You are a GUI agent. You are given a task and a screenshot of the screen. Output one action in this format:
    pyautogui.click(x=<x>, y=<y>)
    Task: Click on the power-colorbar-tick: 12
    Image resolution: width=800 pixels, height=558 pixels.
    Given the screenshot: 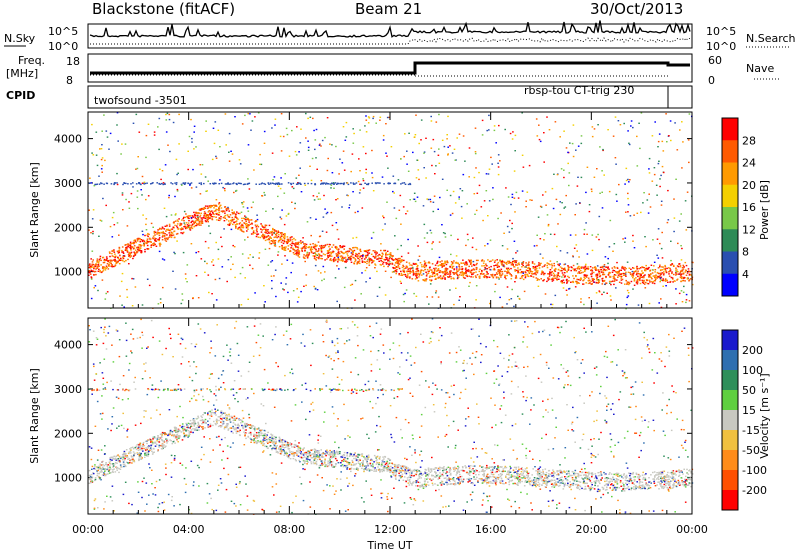 What is the action you would take?
    pyautogui.click(x=749, y=229)
    